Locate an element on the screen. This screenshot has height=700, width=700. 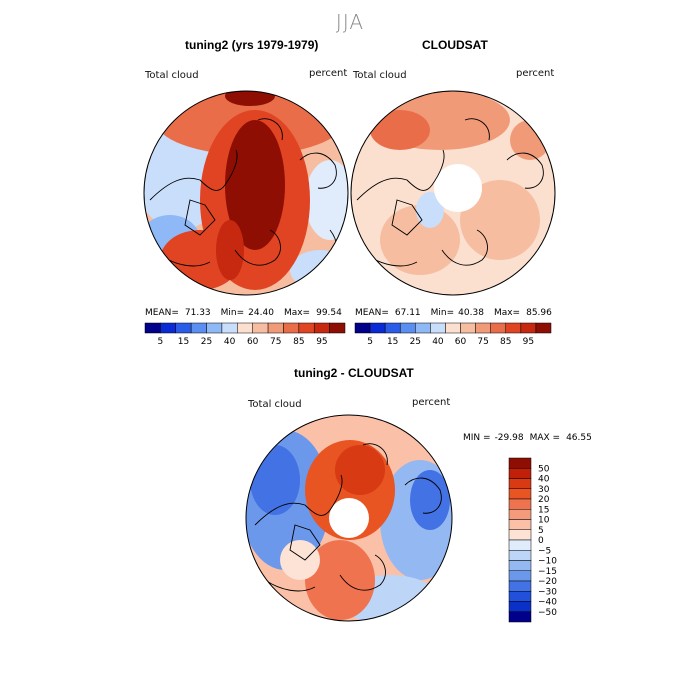
colorbar-model: 5 15 25 40 60 75 85 95 is located at coordinates (245, 334).